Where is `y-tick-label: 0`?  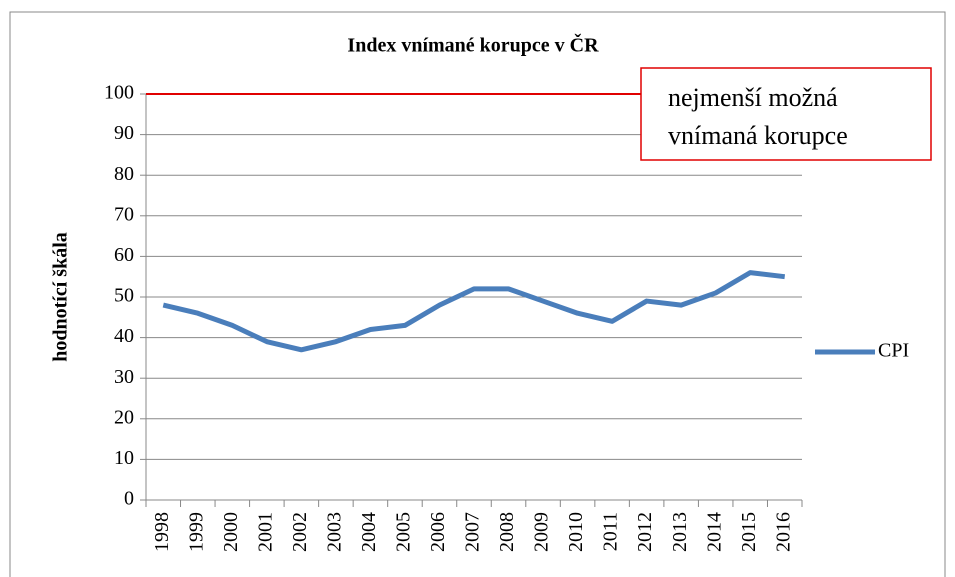
y-tick-label: 0 is located at coordinates (129, 499).